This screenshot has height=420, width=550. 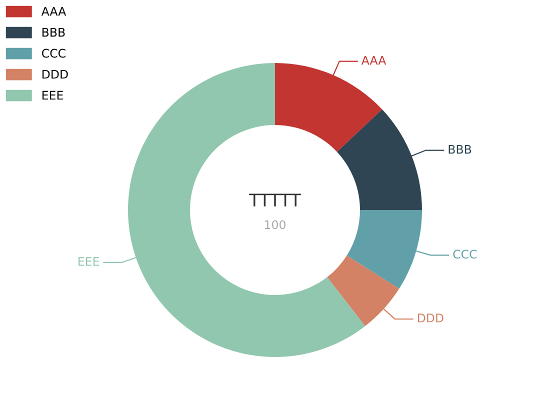 I want to click on slice-label: EEE, so click(x=88, y=261).